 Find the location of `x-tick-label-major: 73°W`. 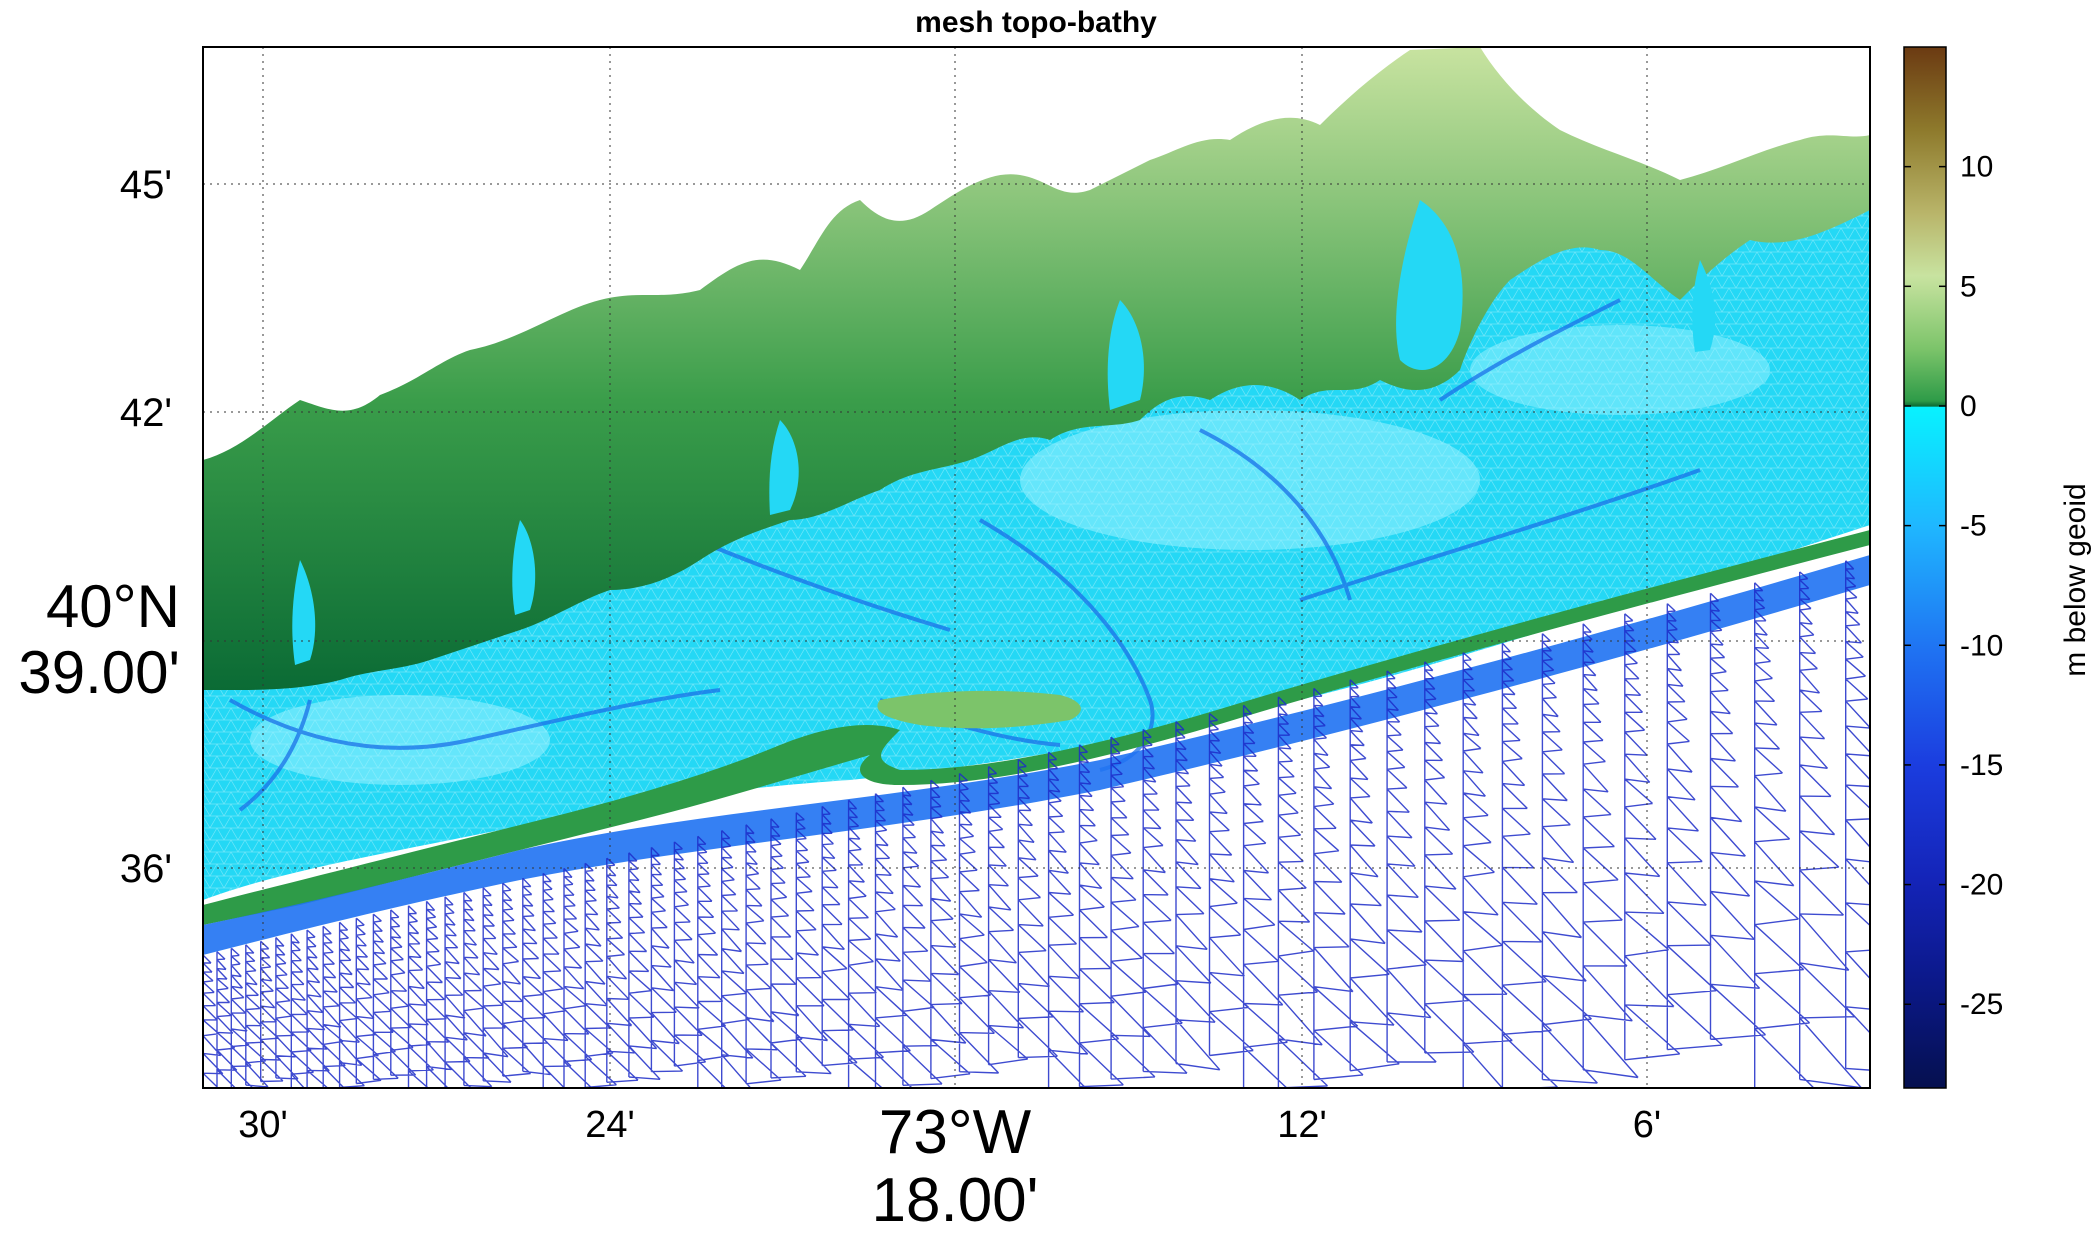

x-tick-label-major: 73°W is located at coordinates (955, 1132).